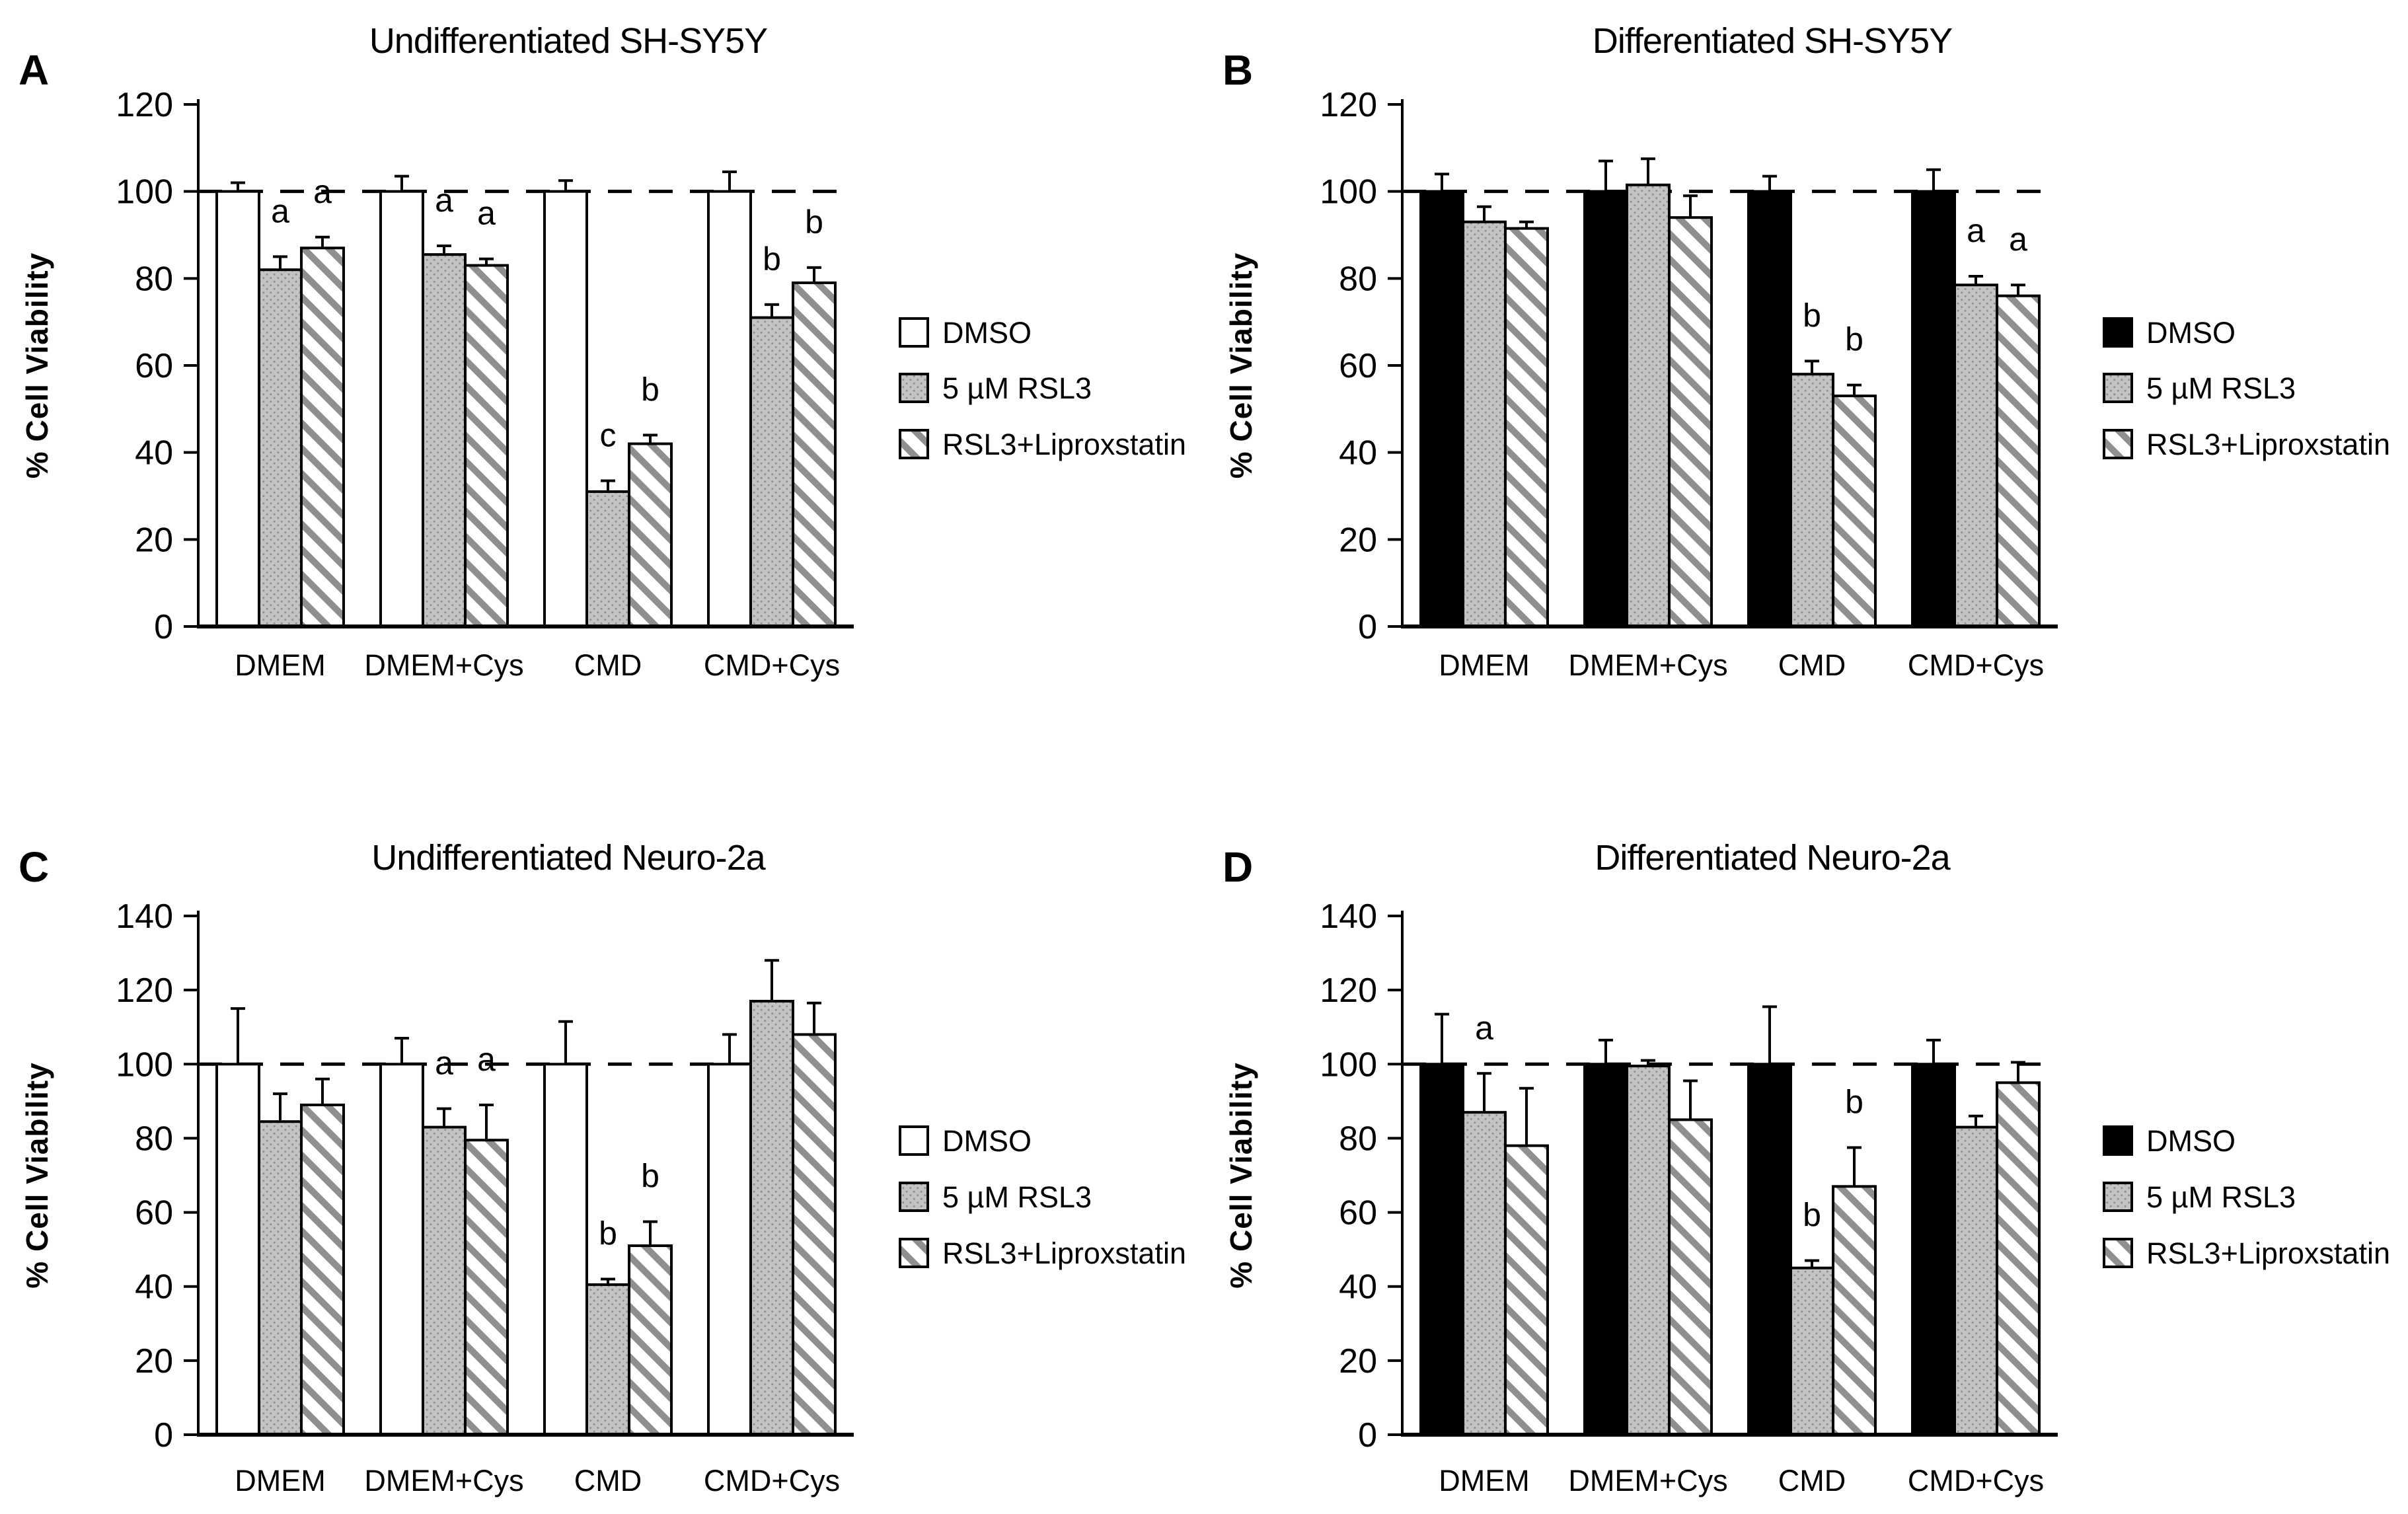  Describe the element at coordinates (914, 1197) in the screenshot. I see `legend-swatch-gray-stipple` at that location.